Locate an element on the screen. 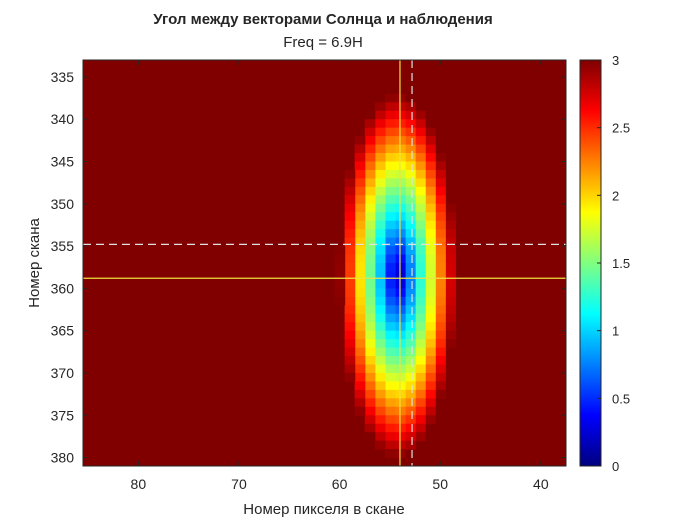  x-tick-label: 70 is located at coordinates (239, 484).